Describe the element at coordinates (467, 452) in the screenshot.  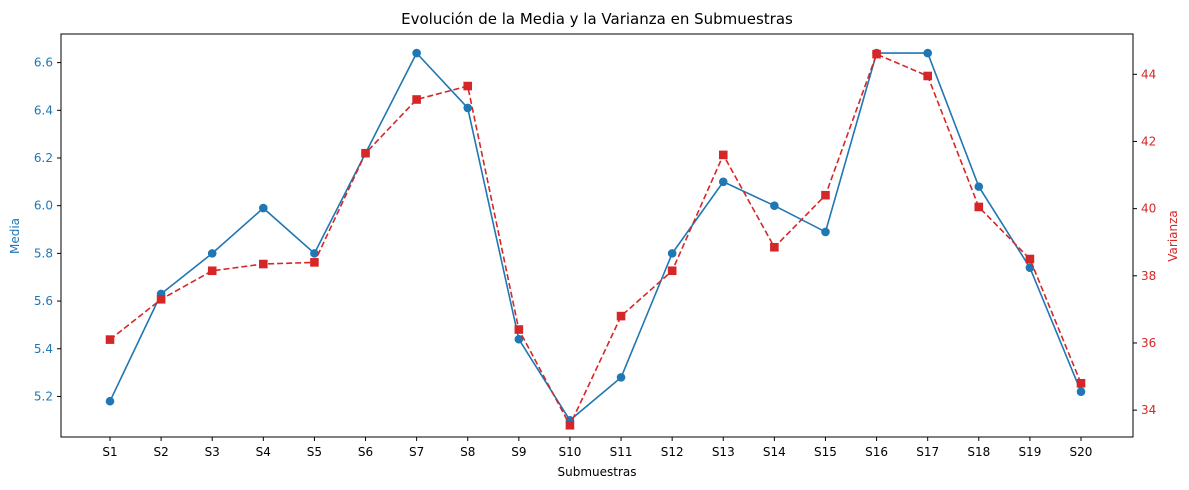
I see `x-tick-label: S8` at that location.